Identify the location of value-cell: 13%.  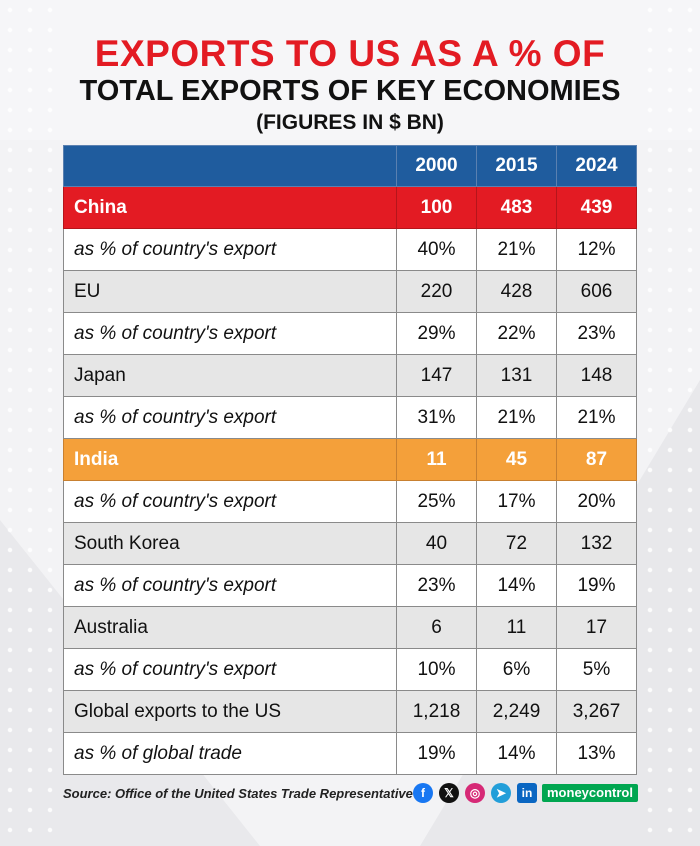
(596, 753).